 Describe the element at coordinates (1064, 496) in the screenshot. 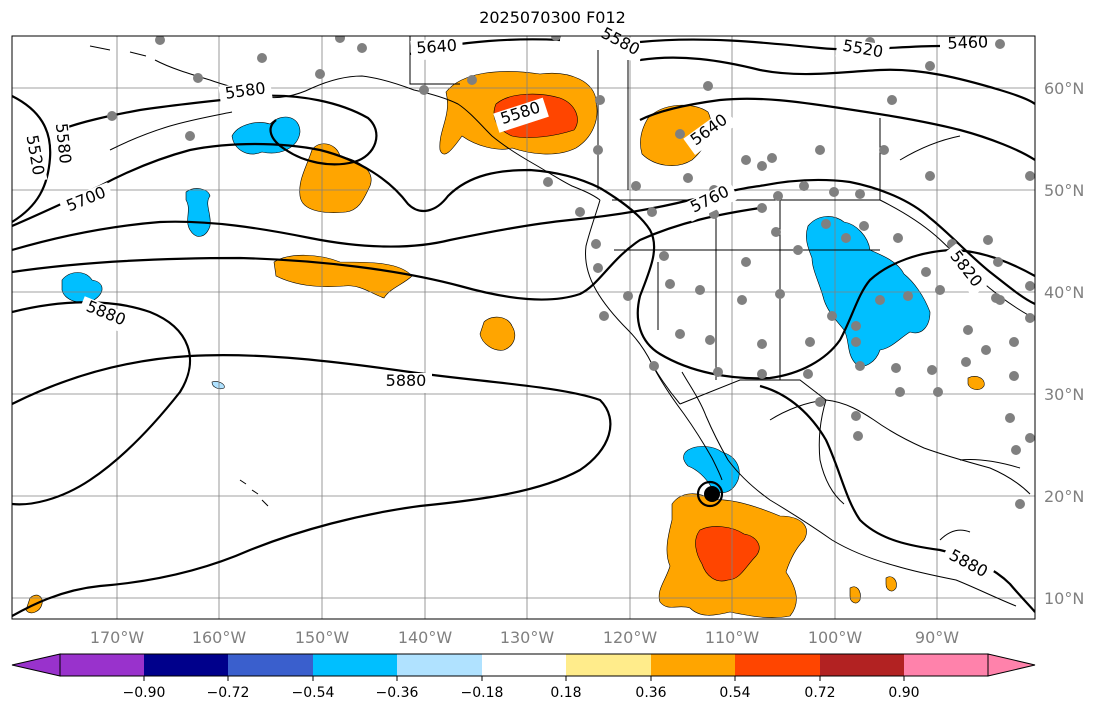

I see `lat-label: 20°N` at that location.